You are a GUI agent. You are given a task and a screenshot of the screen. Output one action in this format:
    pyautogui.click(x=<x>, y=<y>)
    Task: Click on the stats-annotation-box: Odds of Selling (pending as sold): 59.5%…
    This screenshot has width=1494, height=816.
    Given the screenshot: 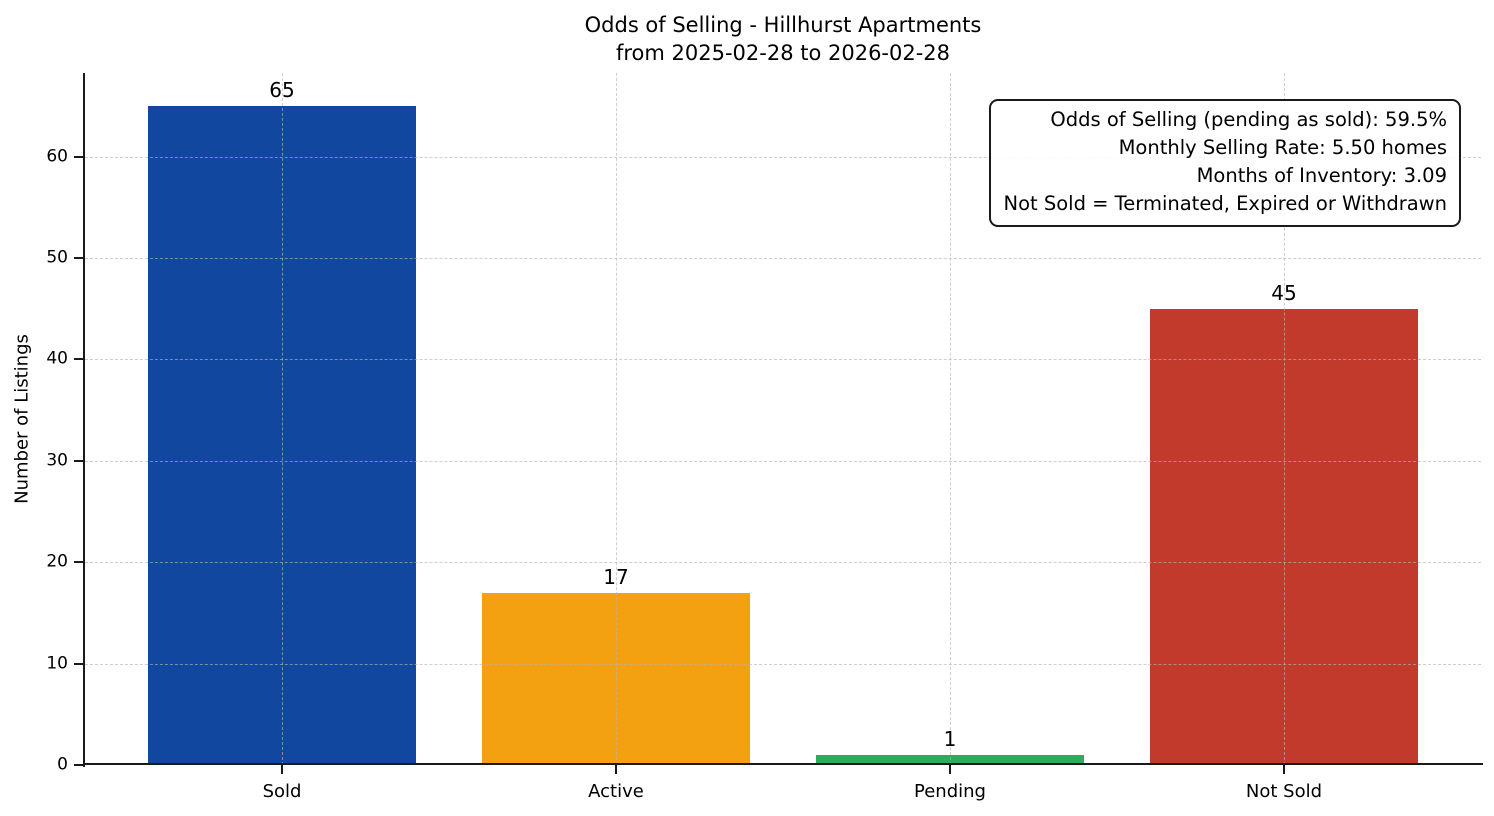 What is the action you would take?
    pyautogui.click(x=1225, y=163)
    